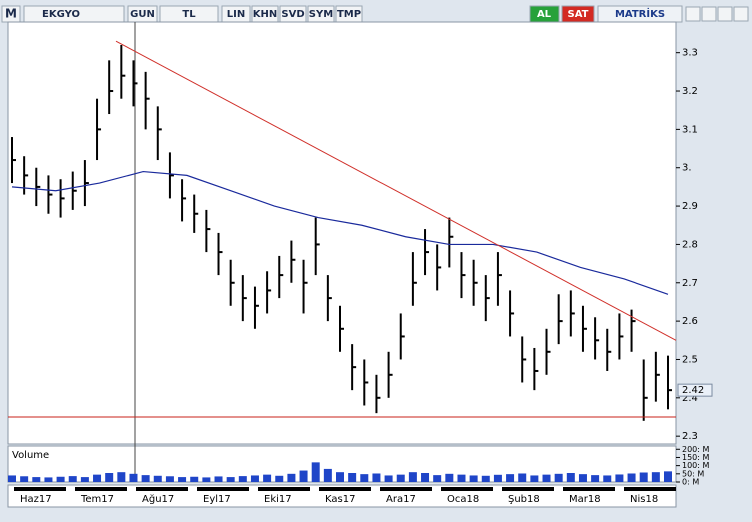 The image size is (752, 522). What do you see at coordinates (696, 465) in the screenshot?
I see `volume-y-tick-label: 100: M` at bounding box center [696, 465].